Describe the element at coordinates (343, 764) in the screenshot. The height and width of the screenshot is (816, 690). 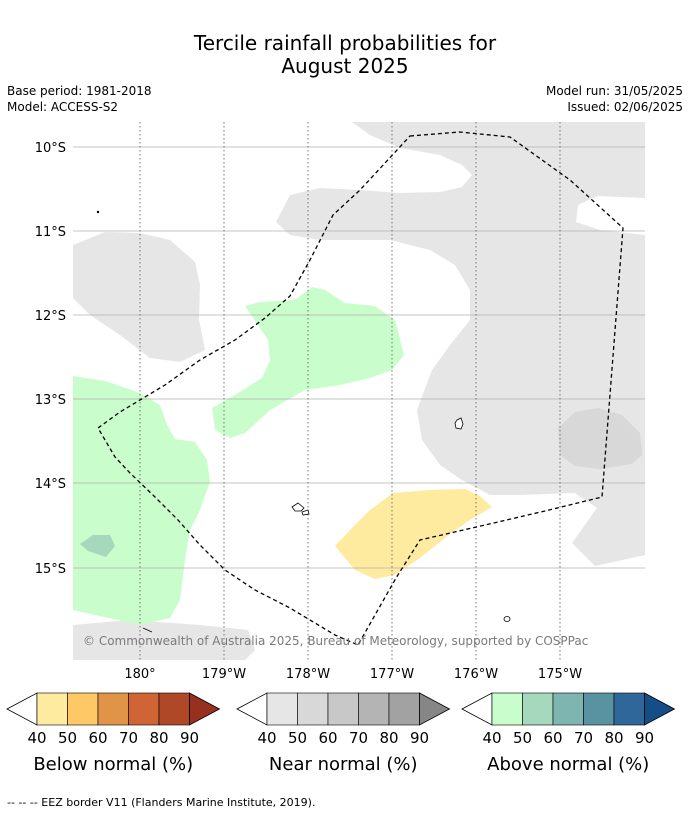
I see `colorbar-title: Near normal (%)` at that location.